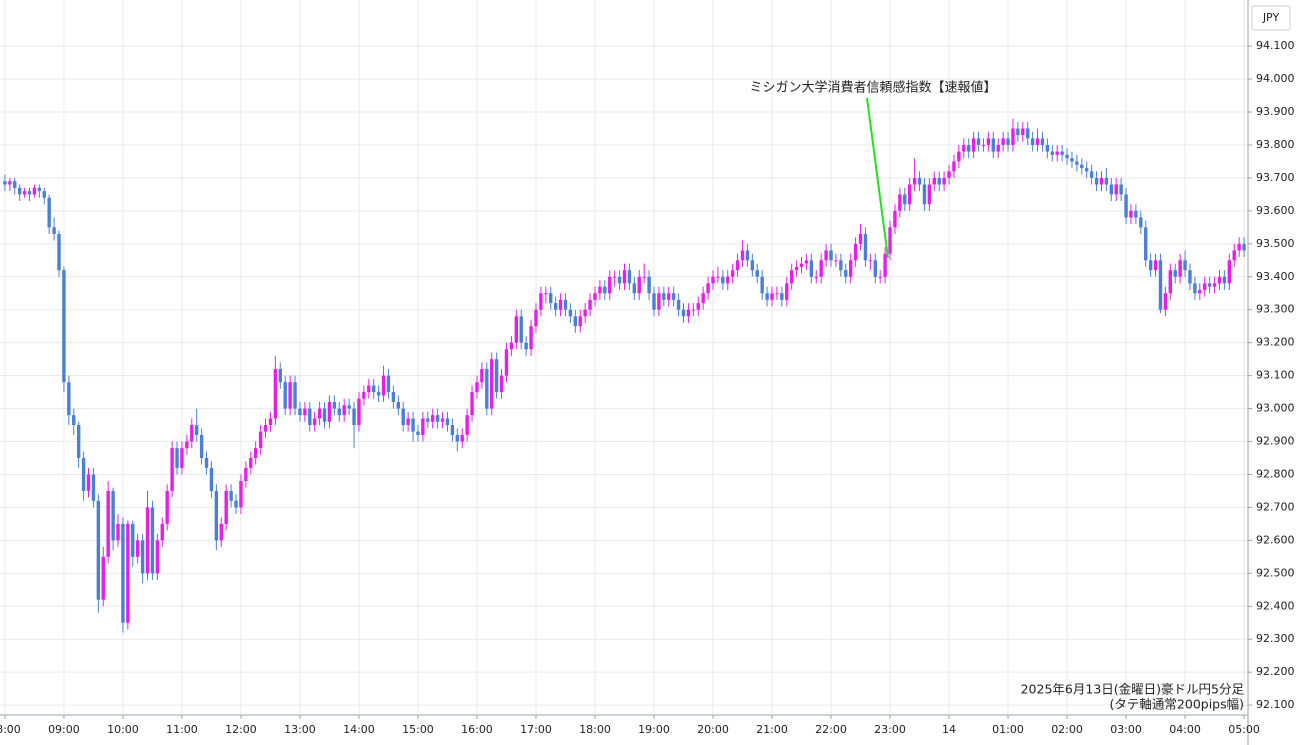 Image resolution: width=1300 pixels, height=745 pixels. I want to click on y-tick-label: 92.500, so click(1275, 572).